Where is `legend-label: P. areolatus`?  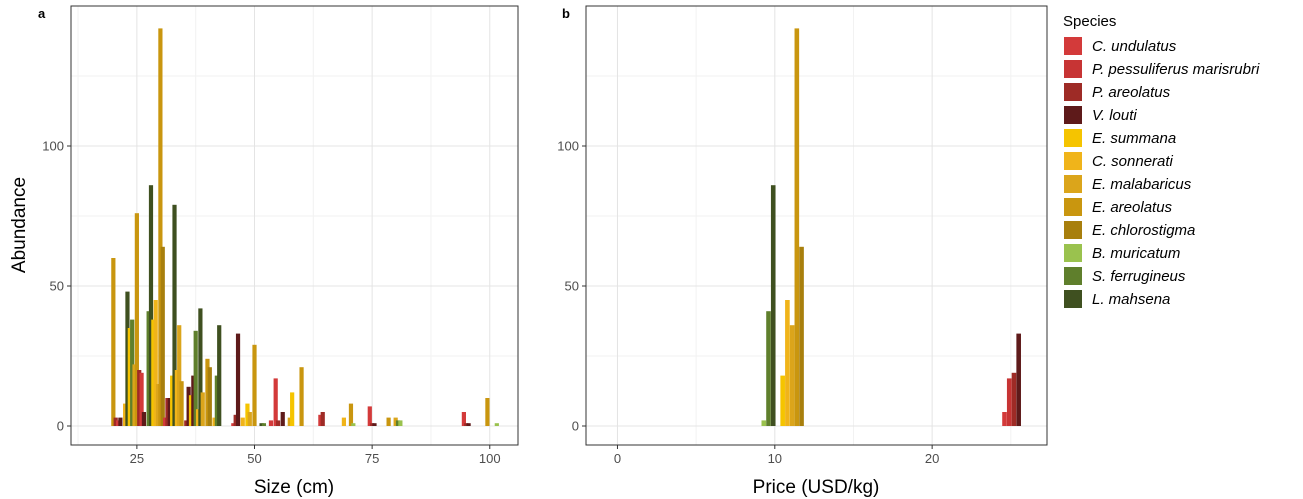 legend-label: P. areolatus is located at coordinates (1131, 92).